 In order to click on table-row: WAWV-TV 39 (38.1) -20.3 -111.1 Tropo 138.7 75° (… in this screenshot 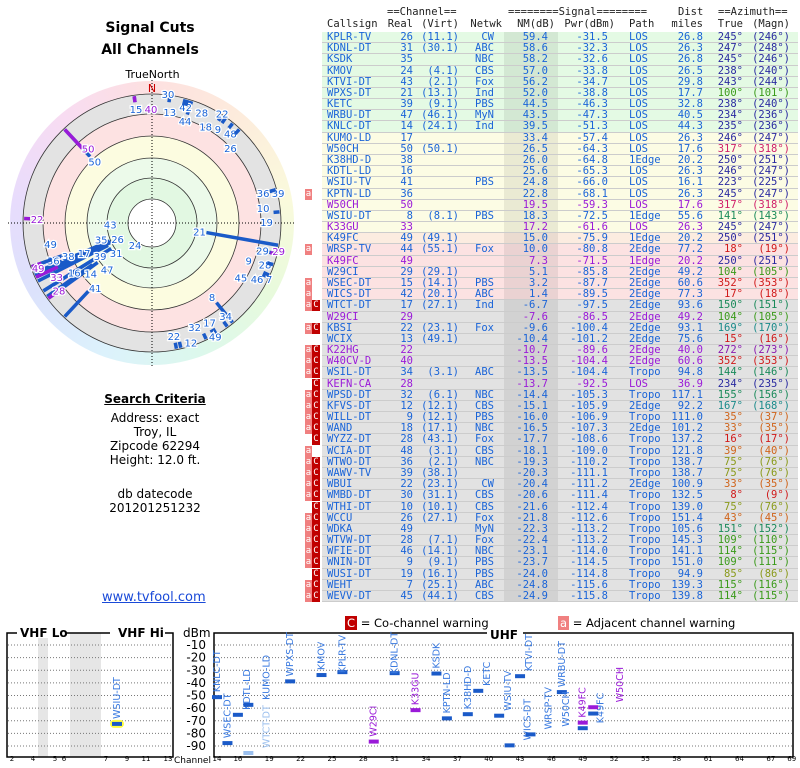, I will do `click(560, 473)`.